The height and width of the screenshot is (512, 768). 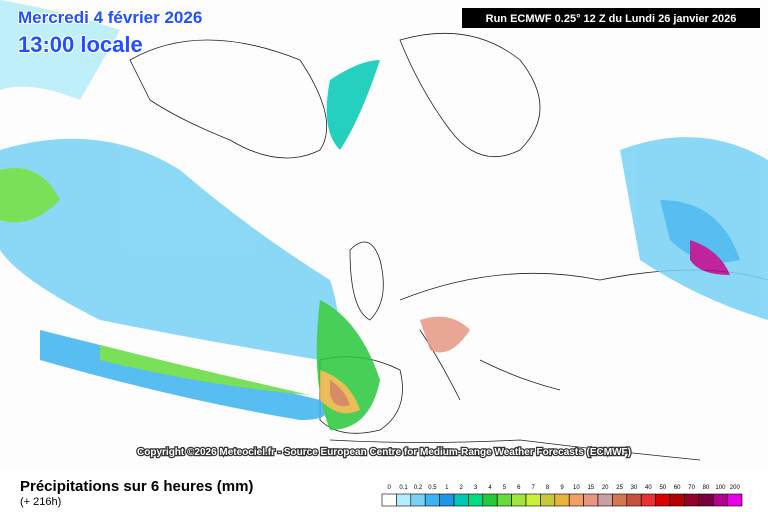 What do you see at coordinates (476, 488) in the screenshot?
I see `legend-label: 3` at bounding box center [476, 488].